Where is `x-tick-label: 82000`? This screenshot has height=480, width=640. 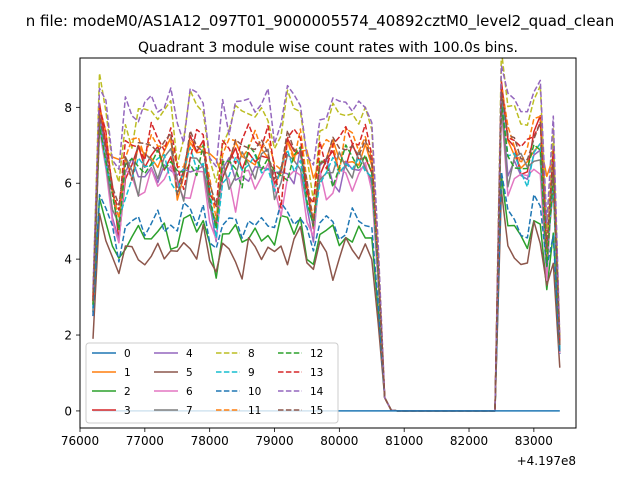 x-tick-label: 82000 is located at coordinates (469, 441).